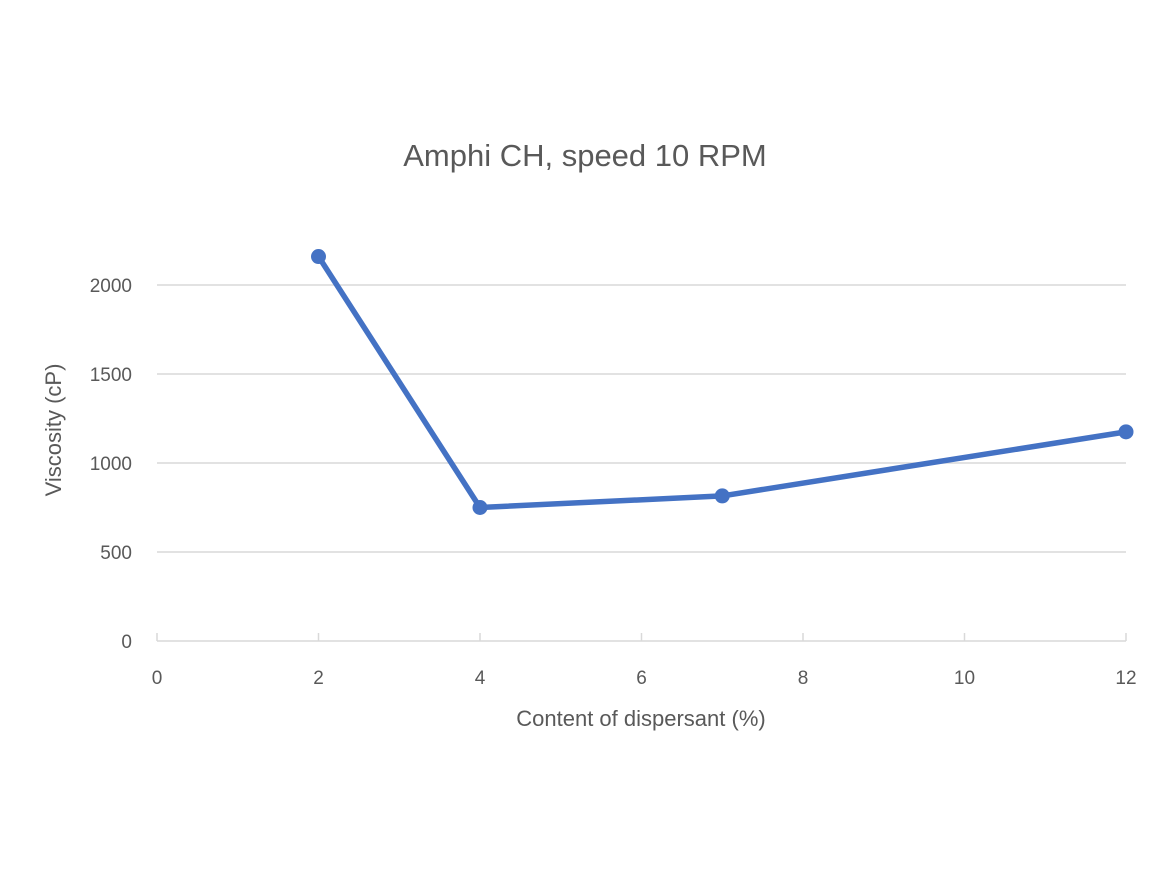 The image size is (1170, 878). I want to click on x-axis-label: Content of dispersant (%), so click(640, 718).